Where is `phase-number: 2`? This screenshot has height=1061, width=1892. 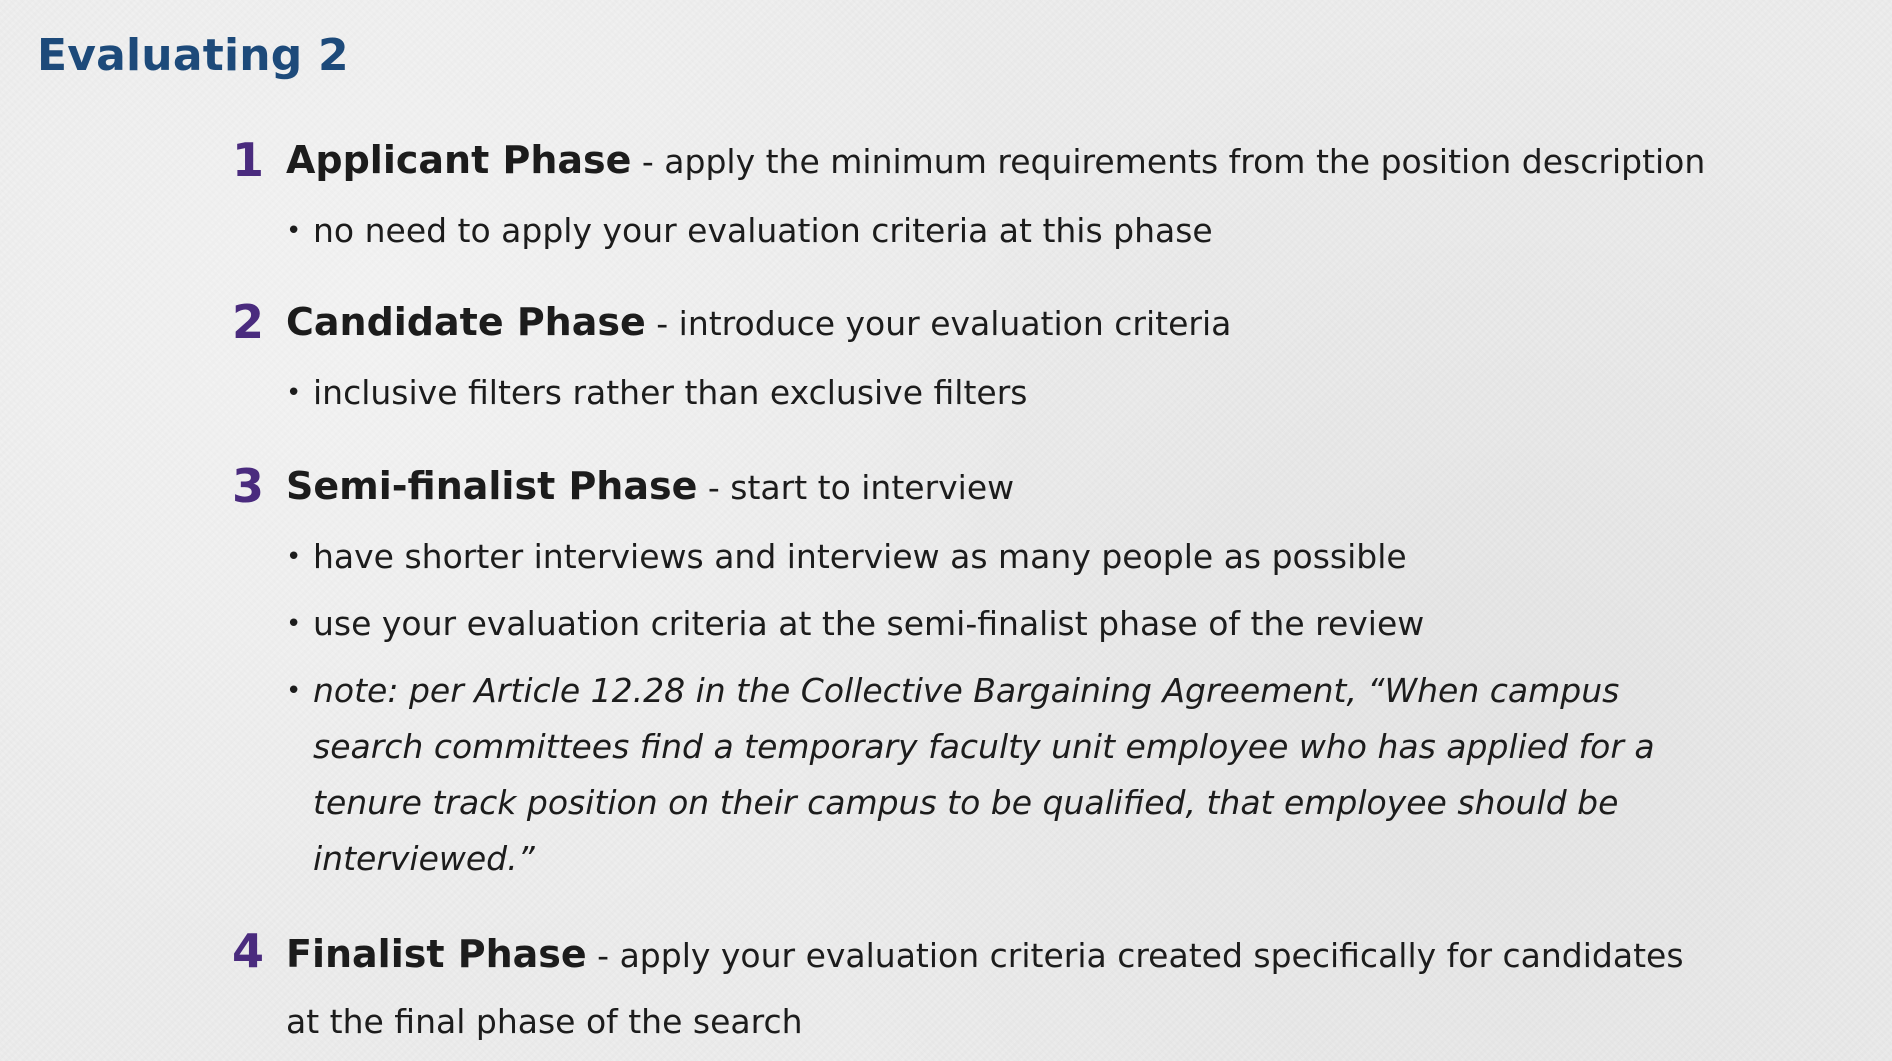
phase-number: 2 is located at coordinates (247, 322).